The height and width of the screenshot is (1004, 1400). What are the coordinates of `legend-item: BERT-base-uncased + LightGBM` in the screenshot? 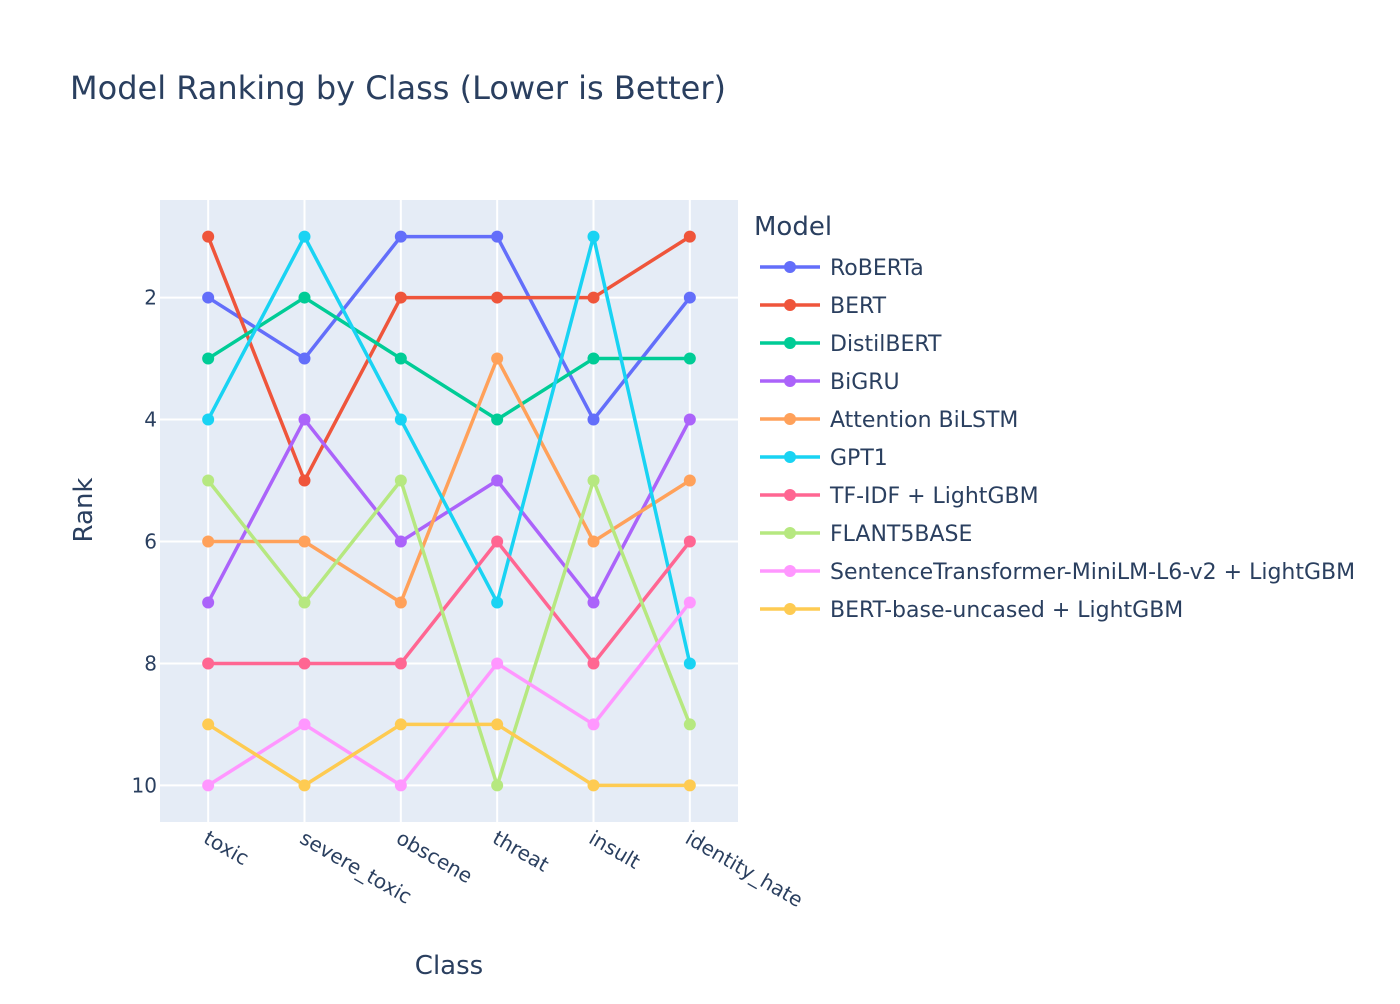 It's located at (971, 610).